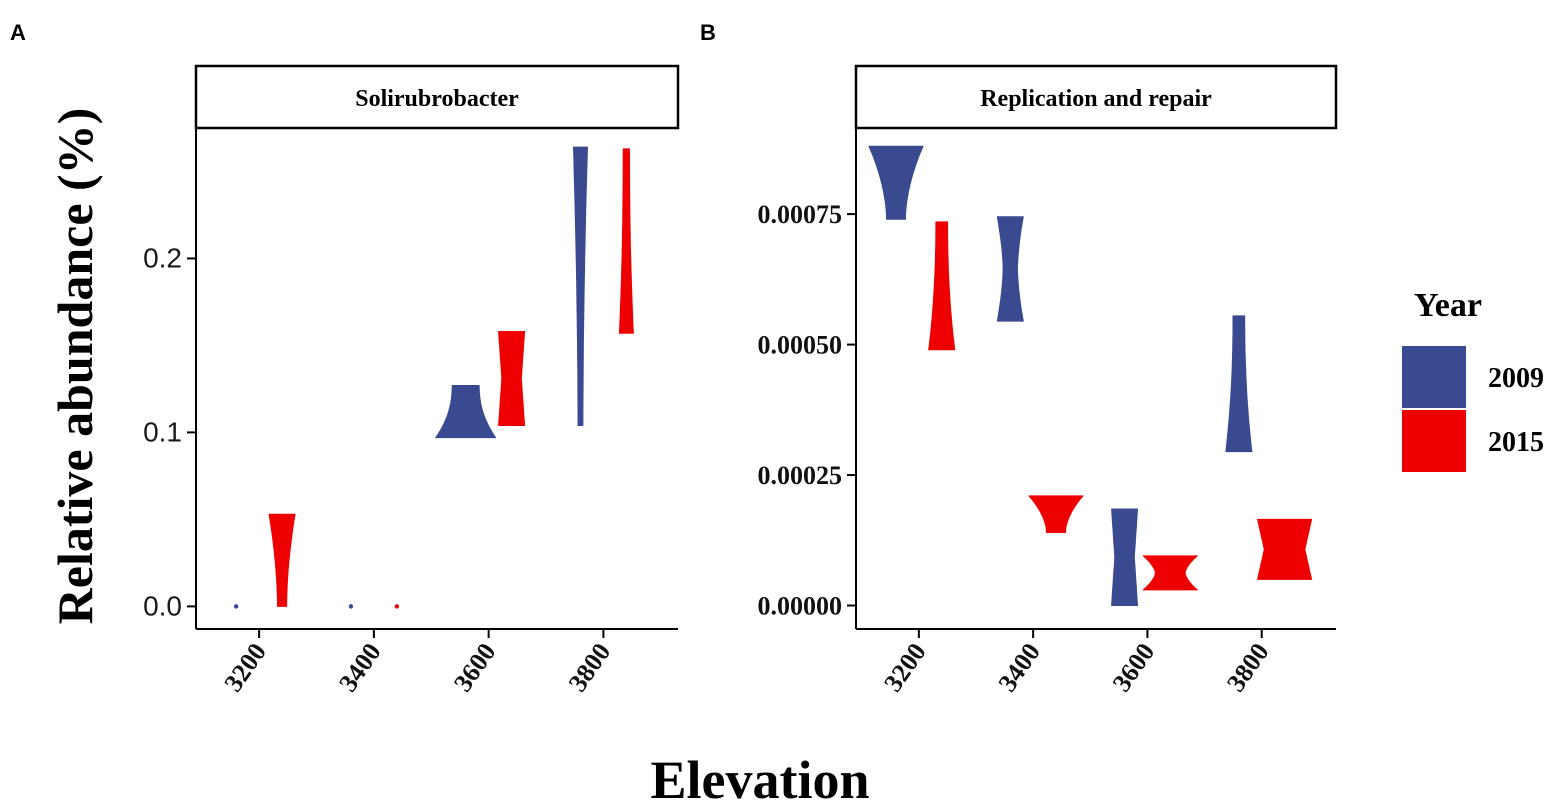  What do you see at coordinates (800, 606) in the screenshot?
I see `y-tick-label: 0.00000` at bounding box center [800, 606].